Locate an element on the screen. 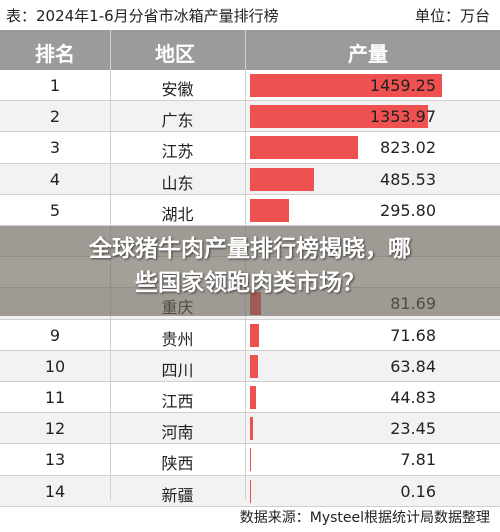 Image resolution: width=500 pixels, height=532 pixels. table-row: 1 安徽 1459.25 is located at coordinates (250, 86).